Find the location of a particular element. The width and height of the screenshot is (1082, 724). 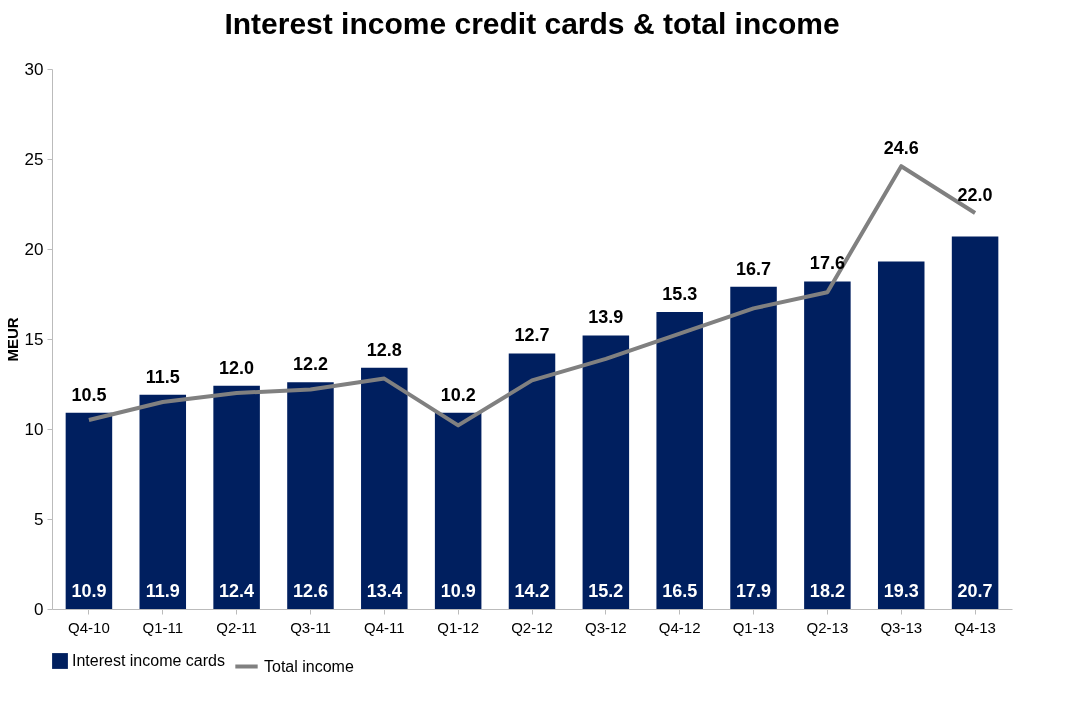

y-tick-label: 30 is located at coordinates (34, 69).